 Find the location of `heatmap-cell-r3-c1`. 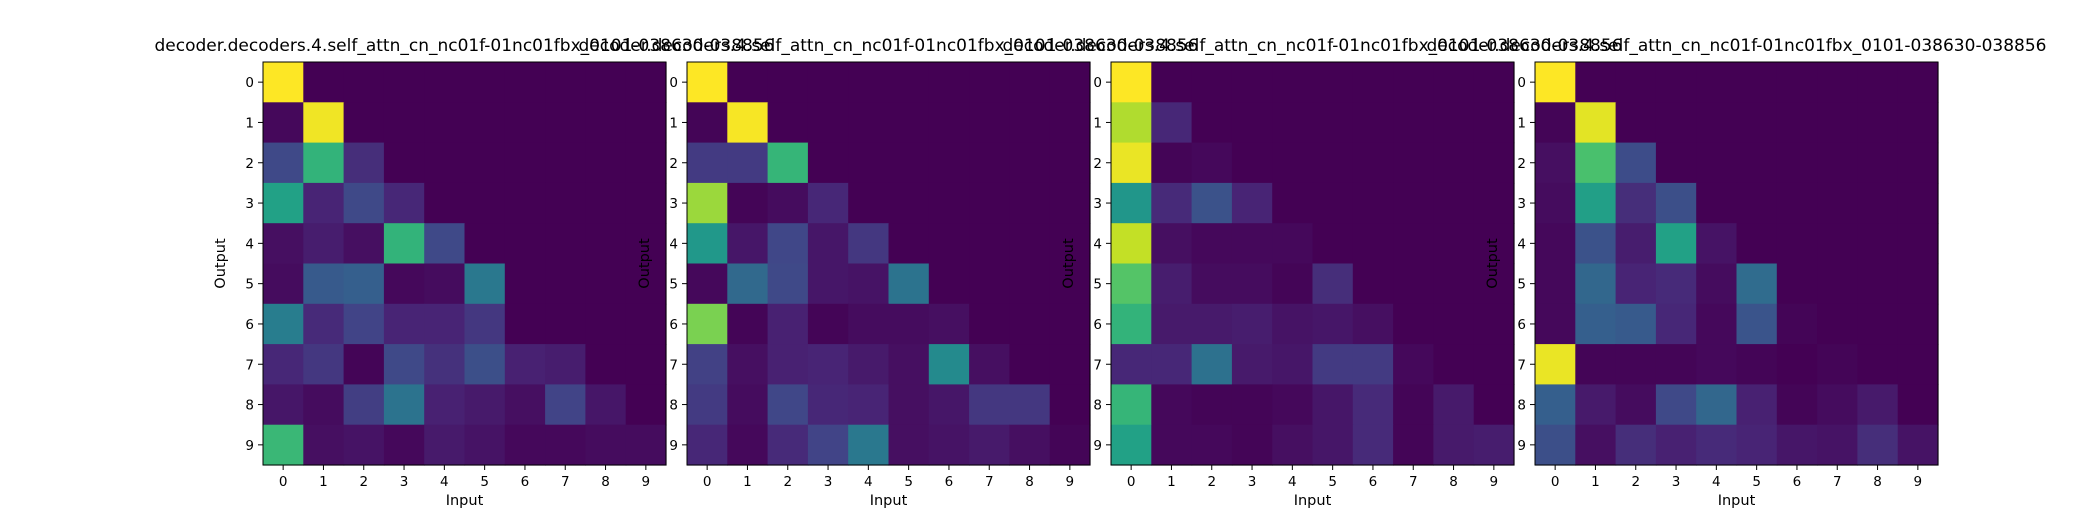

heatmap-cell-r3-c1 is located at coordinates (1172, 203).